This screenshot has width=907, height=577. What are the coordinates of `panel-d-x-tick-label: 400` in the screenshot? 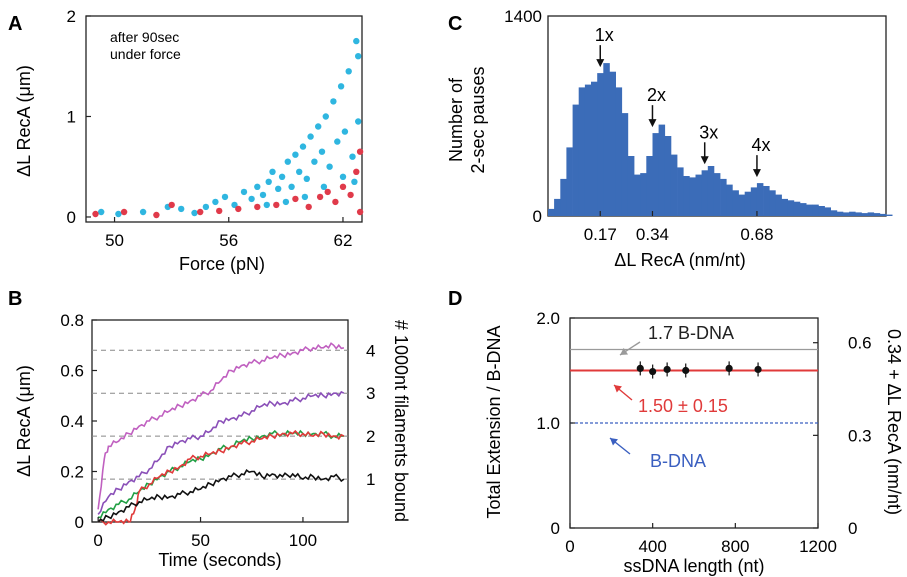 It's located at (652, 546).